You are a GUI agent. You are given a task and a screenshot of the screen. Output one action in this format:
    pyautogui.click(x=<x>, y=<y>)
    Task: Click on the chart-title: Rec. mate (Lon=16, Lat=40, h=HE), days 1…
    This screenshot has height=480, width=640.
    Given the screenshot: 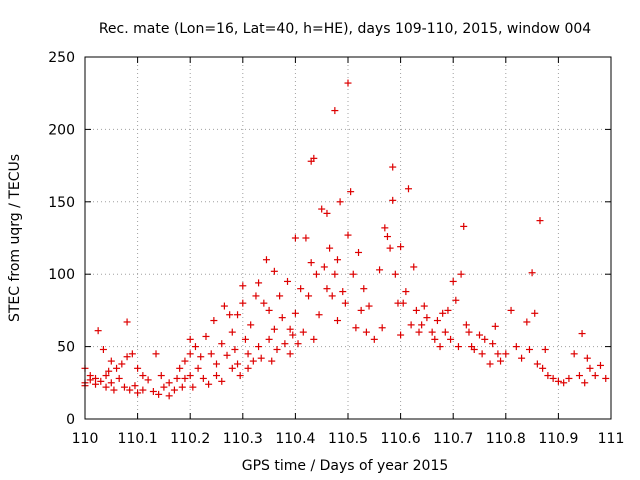 What is the action you would take?
    pyautogui.click(x=345, y=29)
    